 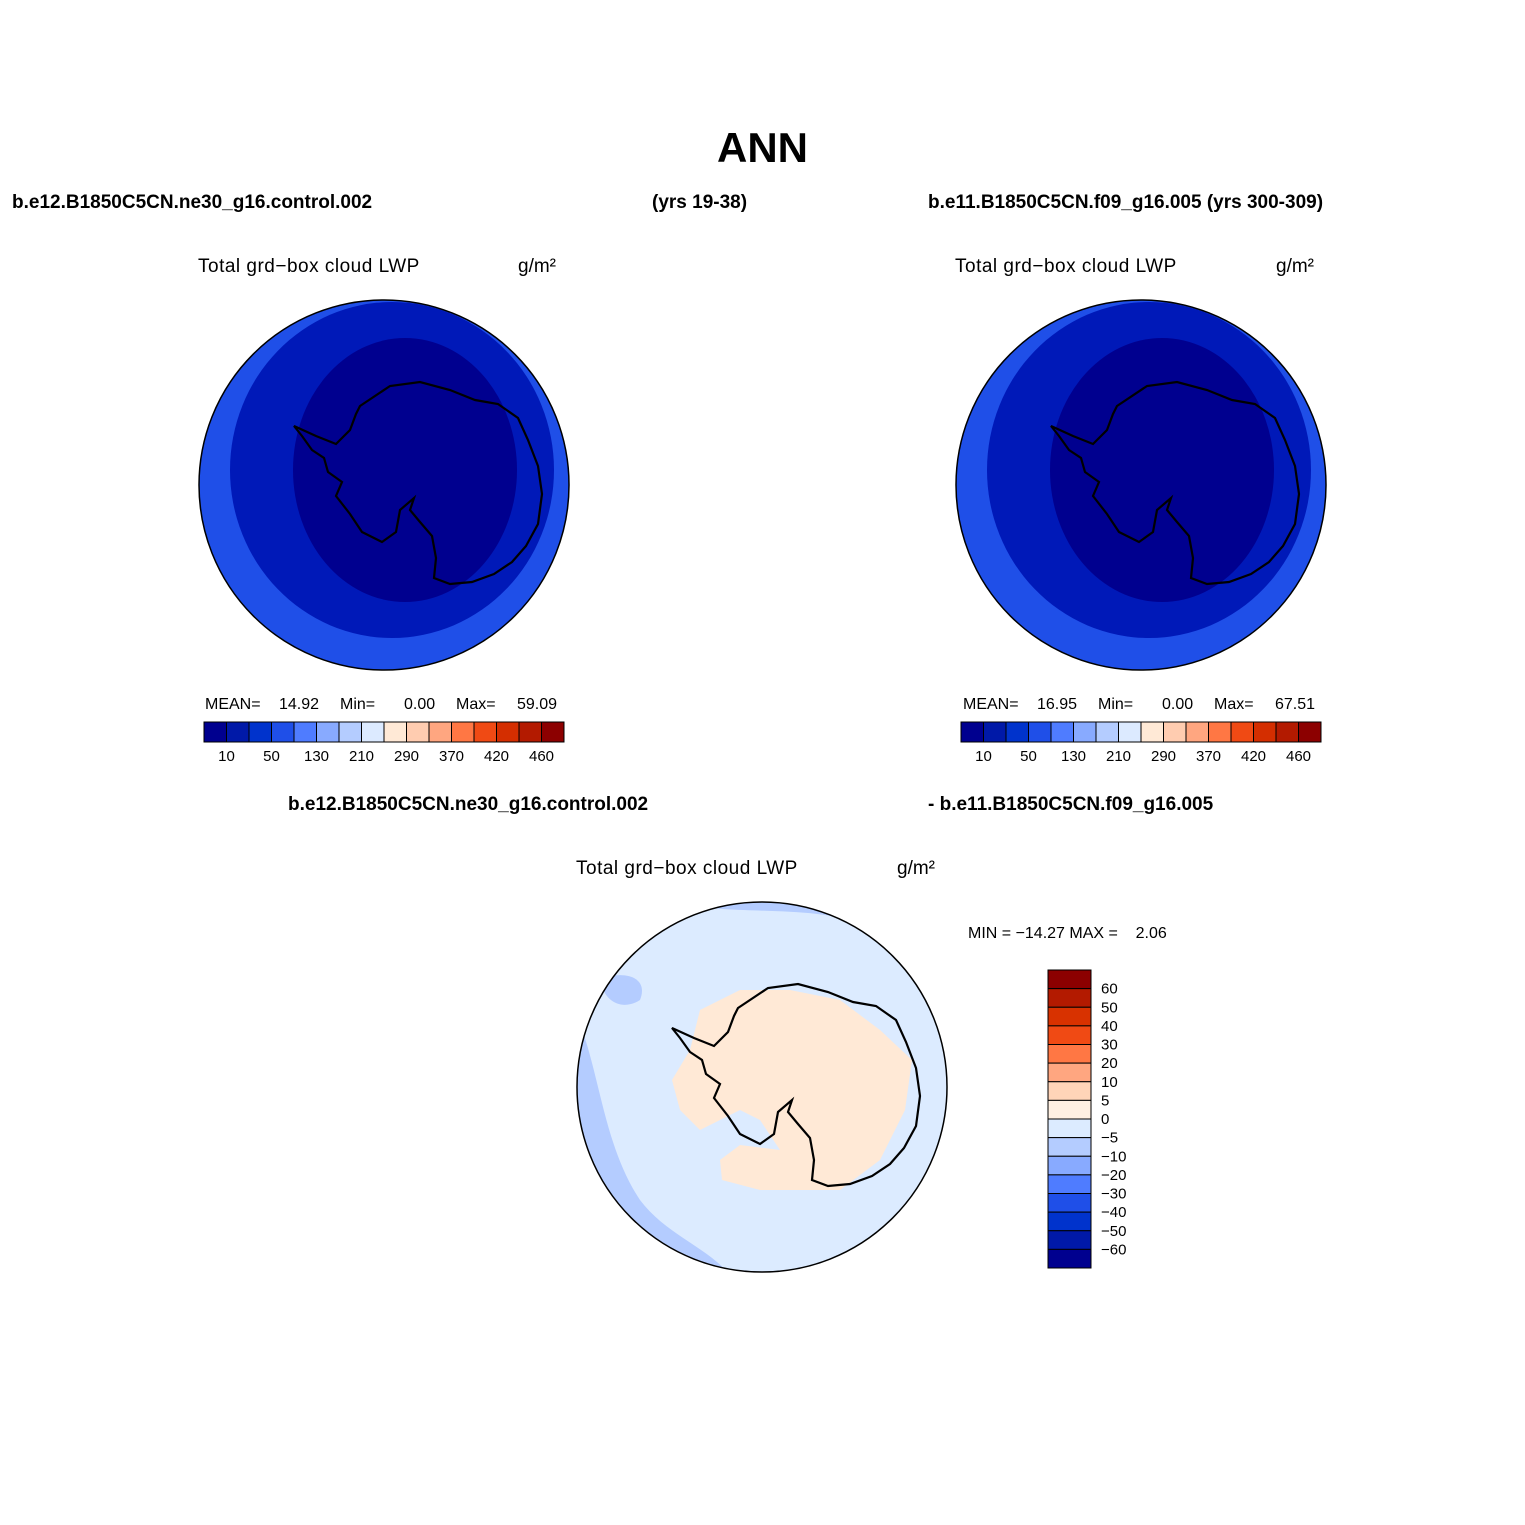 I want to click on diff-colorbar-label: 0, so click(x=1105, y=1119).